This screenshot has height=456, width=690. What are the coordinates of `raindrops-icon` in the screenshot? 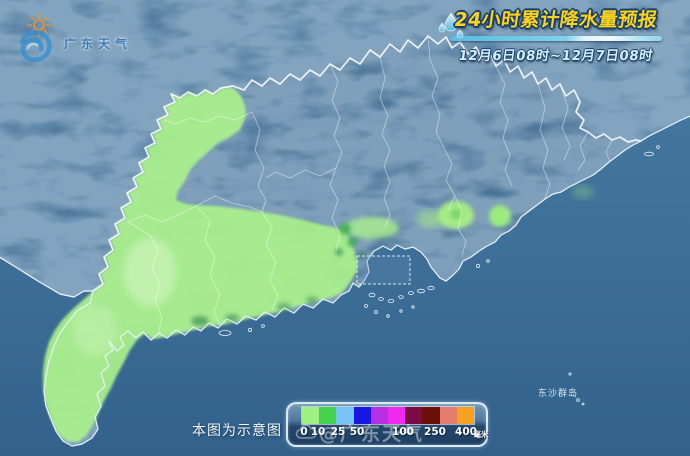 It's located at (451, 25).